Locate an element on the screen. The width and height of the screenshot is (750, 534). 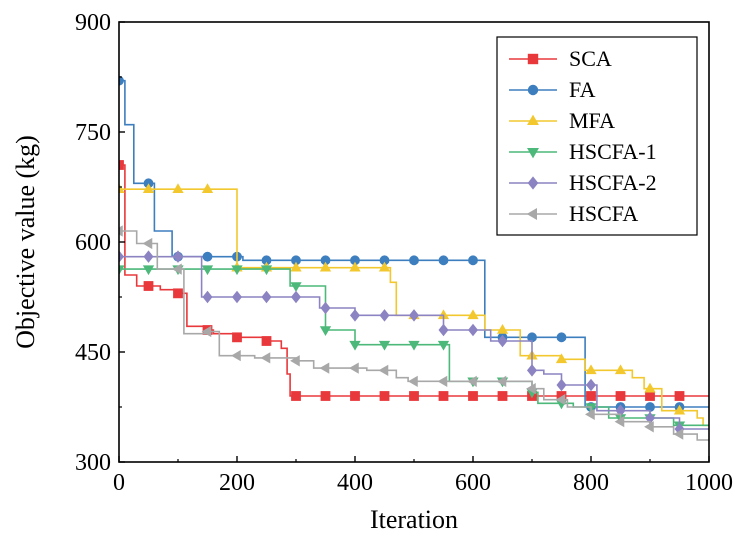
legend-item-fa: FA is located at coordinates (552, 89).